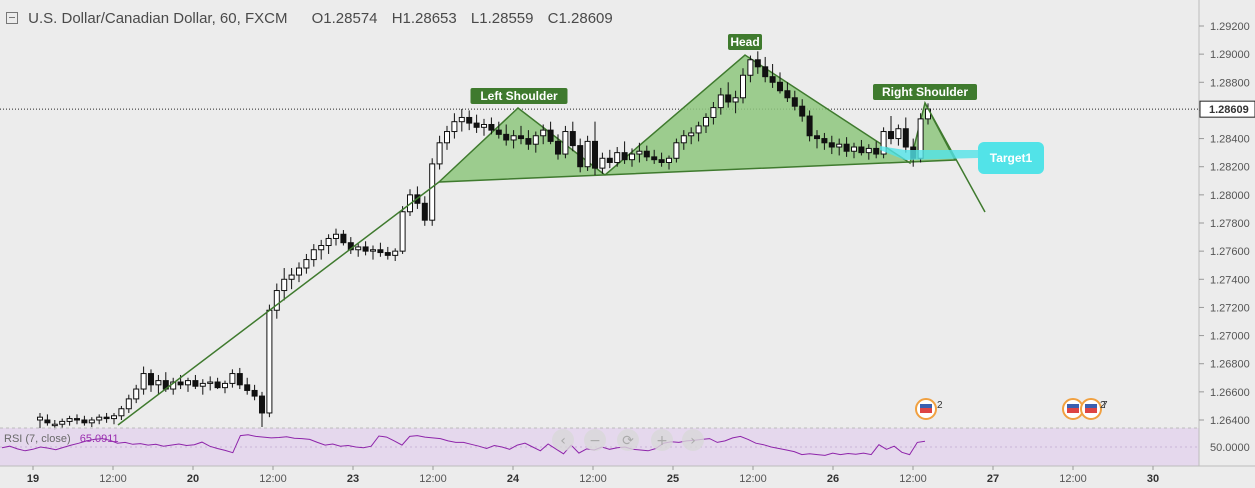 Image resolution: width=1255 pixels, height=488 pixels. Describe the element at coordinates (1230, 393) in the screenshot. I see `price-tick-label: 1.26600` at that location.